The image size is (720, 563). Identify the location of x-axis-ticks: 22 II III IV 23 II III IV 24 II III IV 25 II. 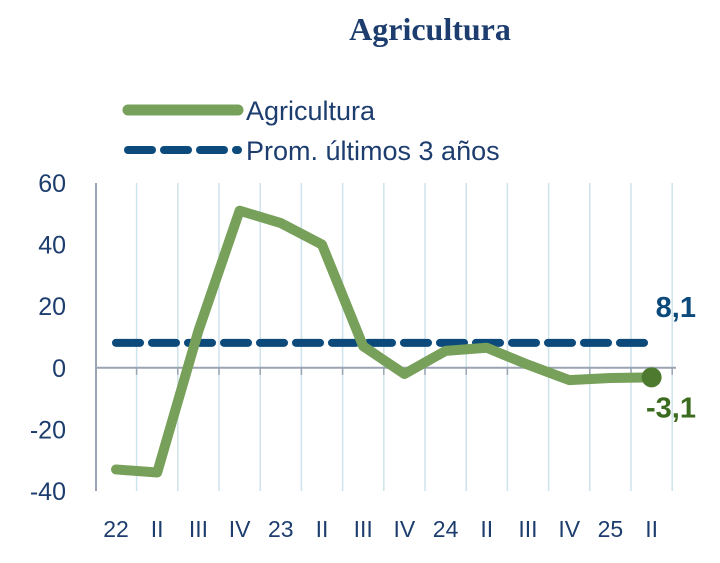
(380, 529).